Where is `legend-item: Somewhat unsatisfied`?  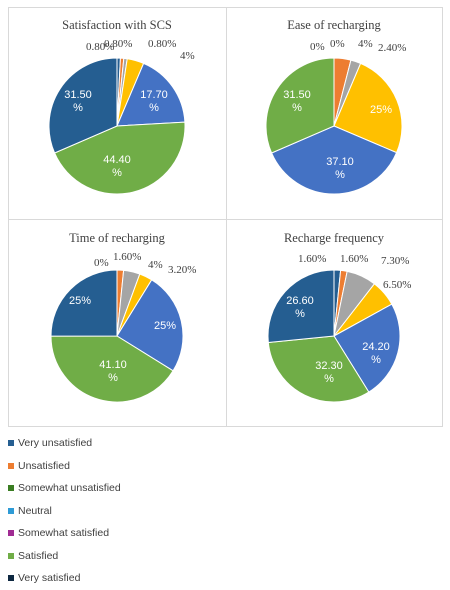 legend-item: Somewhat unsatisfied is located at coordinates (64, 488).